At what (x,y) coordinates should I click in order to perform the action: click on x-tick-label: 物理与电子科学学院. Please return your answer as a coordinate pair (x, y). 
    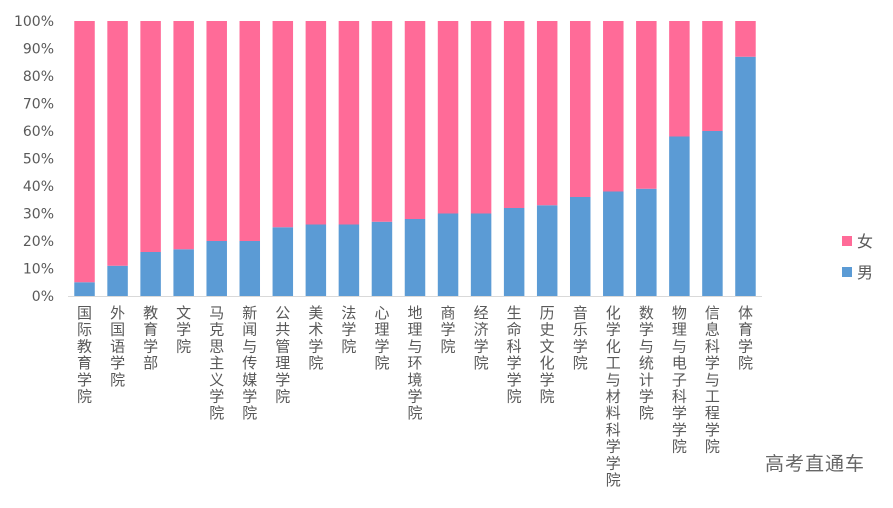
    Looking at the image, I should click on (679, 380).